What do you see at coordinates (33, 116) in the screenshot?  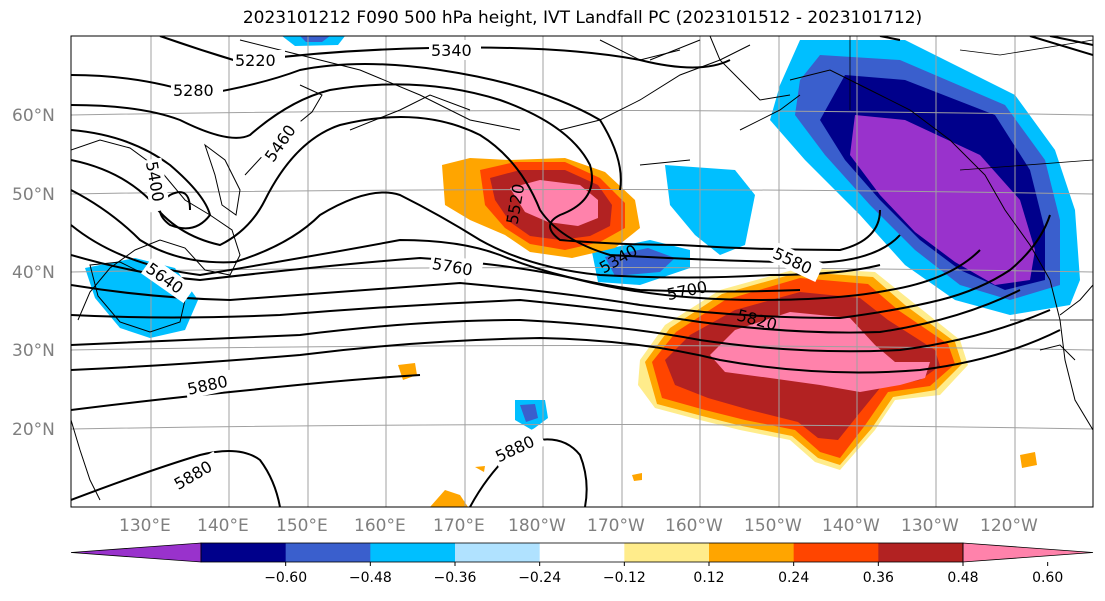 I see `lat-label: 60°N` at bounding box center [33, 116].